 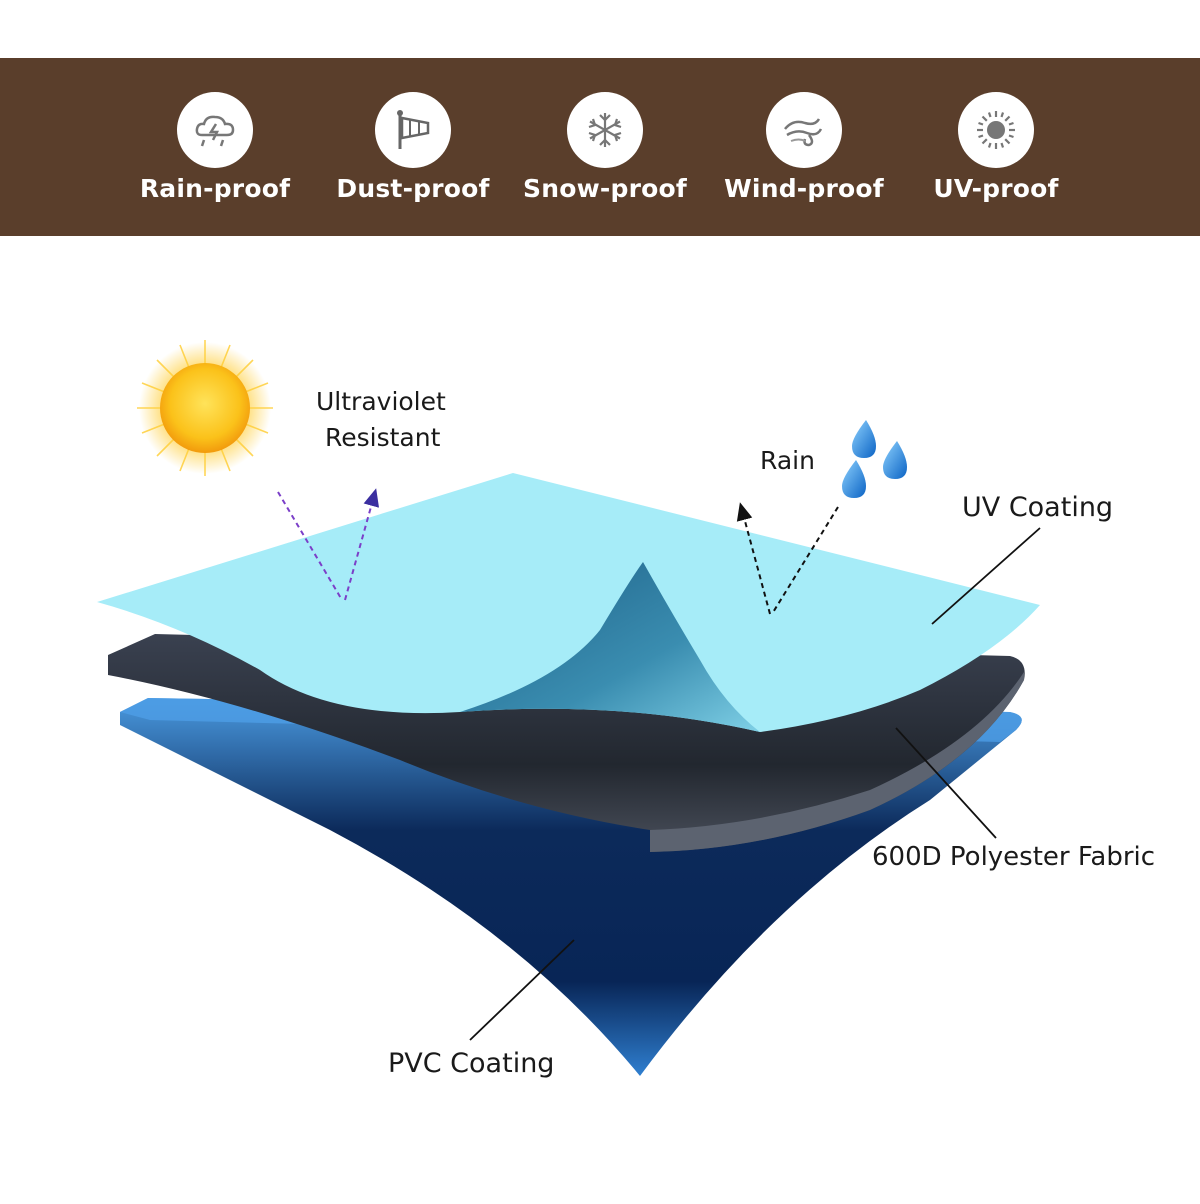 I want to click on pvc-coating-label: PVC Coating, so click(x=471, y=1063).